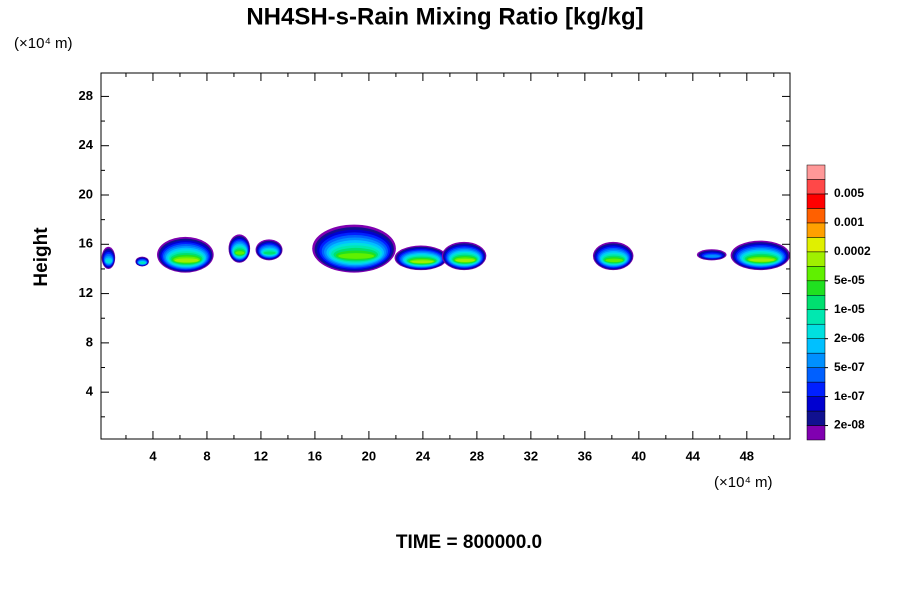  I want to click on y-tick-label: 12, so click(86, 292).